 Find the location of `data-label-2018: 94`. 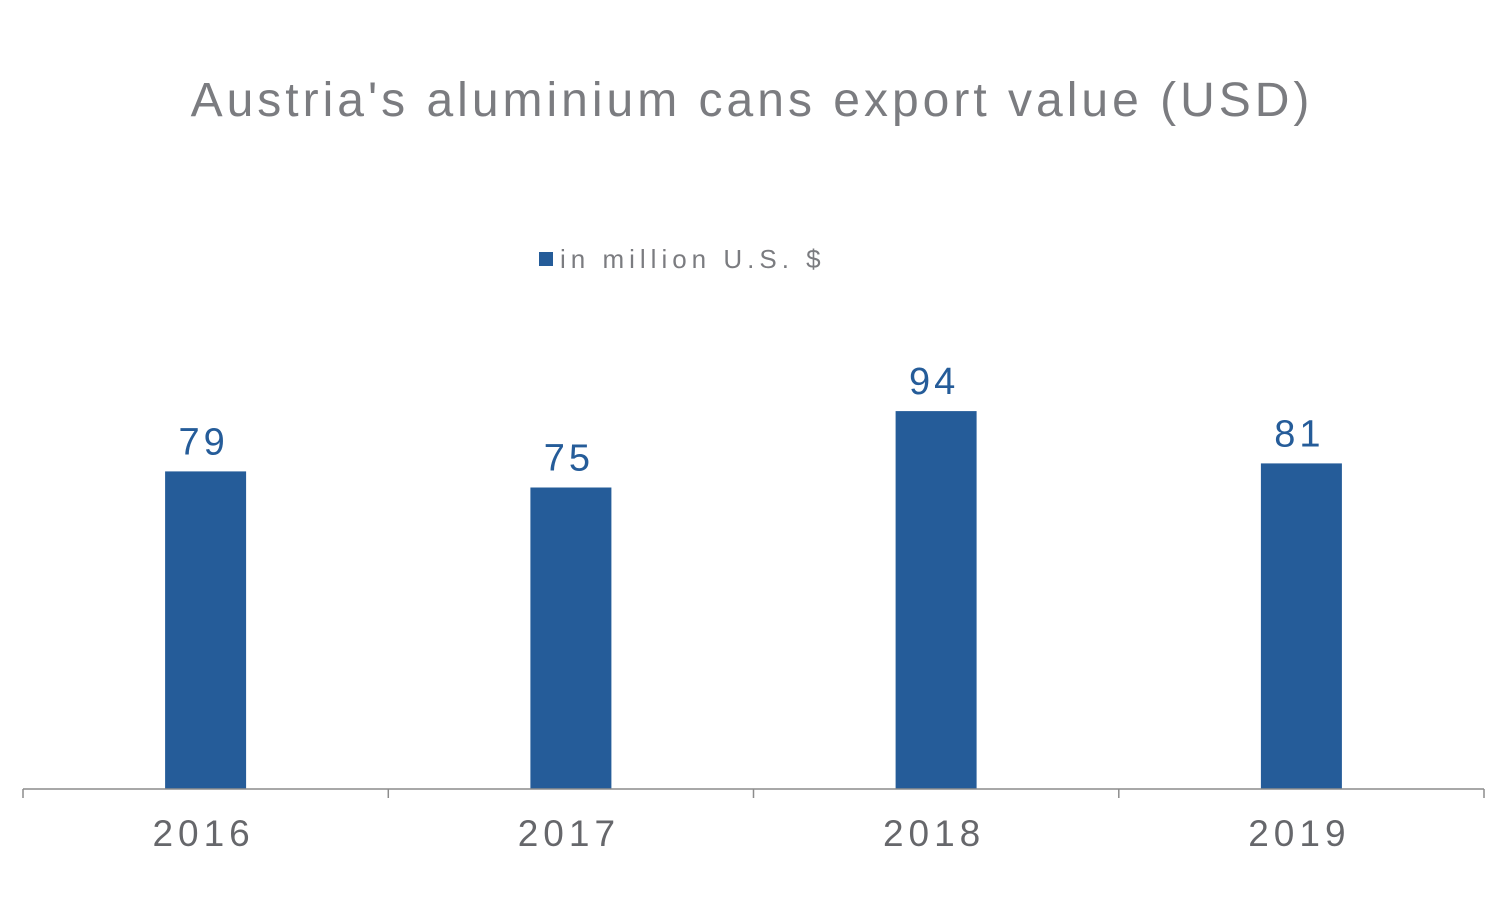

data-label-2018: 94 is located at coordinates (934, 382).